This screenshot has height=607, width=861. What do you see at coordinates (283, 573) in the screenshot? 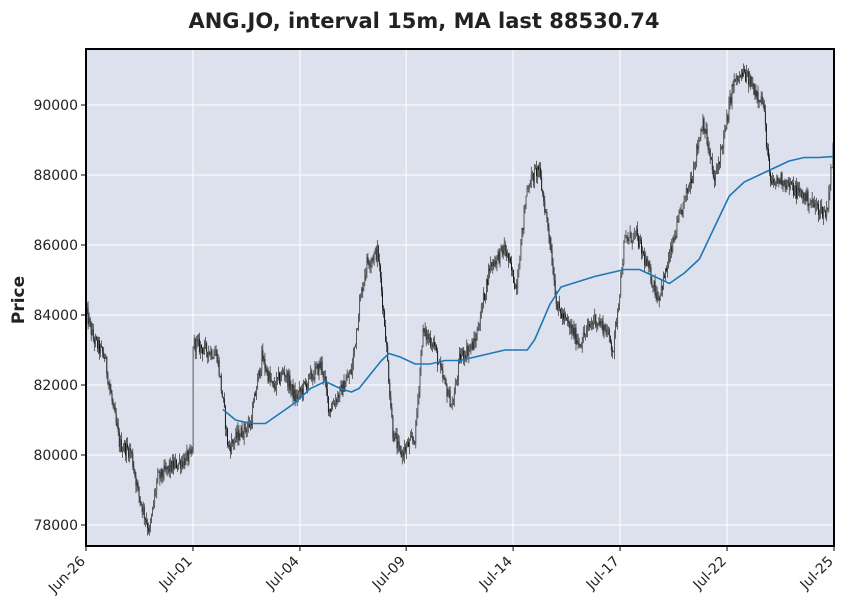
I see `x-tick-label: Jul-04` at bounding box center [283, 573].